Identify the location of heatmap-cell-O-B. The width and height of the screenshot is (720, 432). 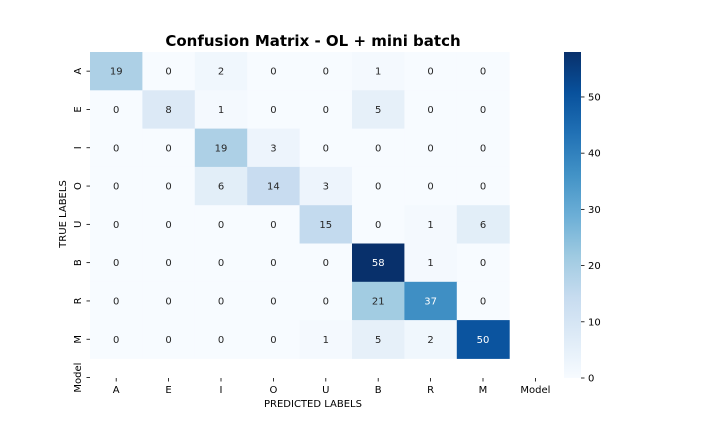
(378, 186).